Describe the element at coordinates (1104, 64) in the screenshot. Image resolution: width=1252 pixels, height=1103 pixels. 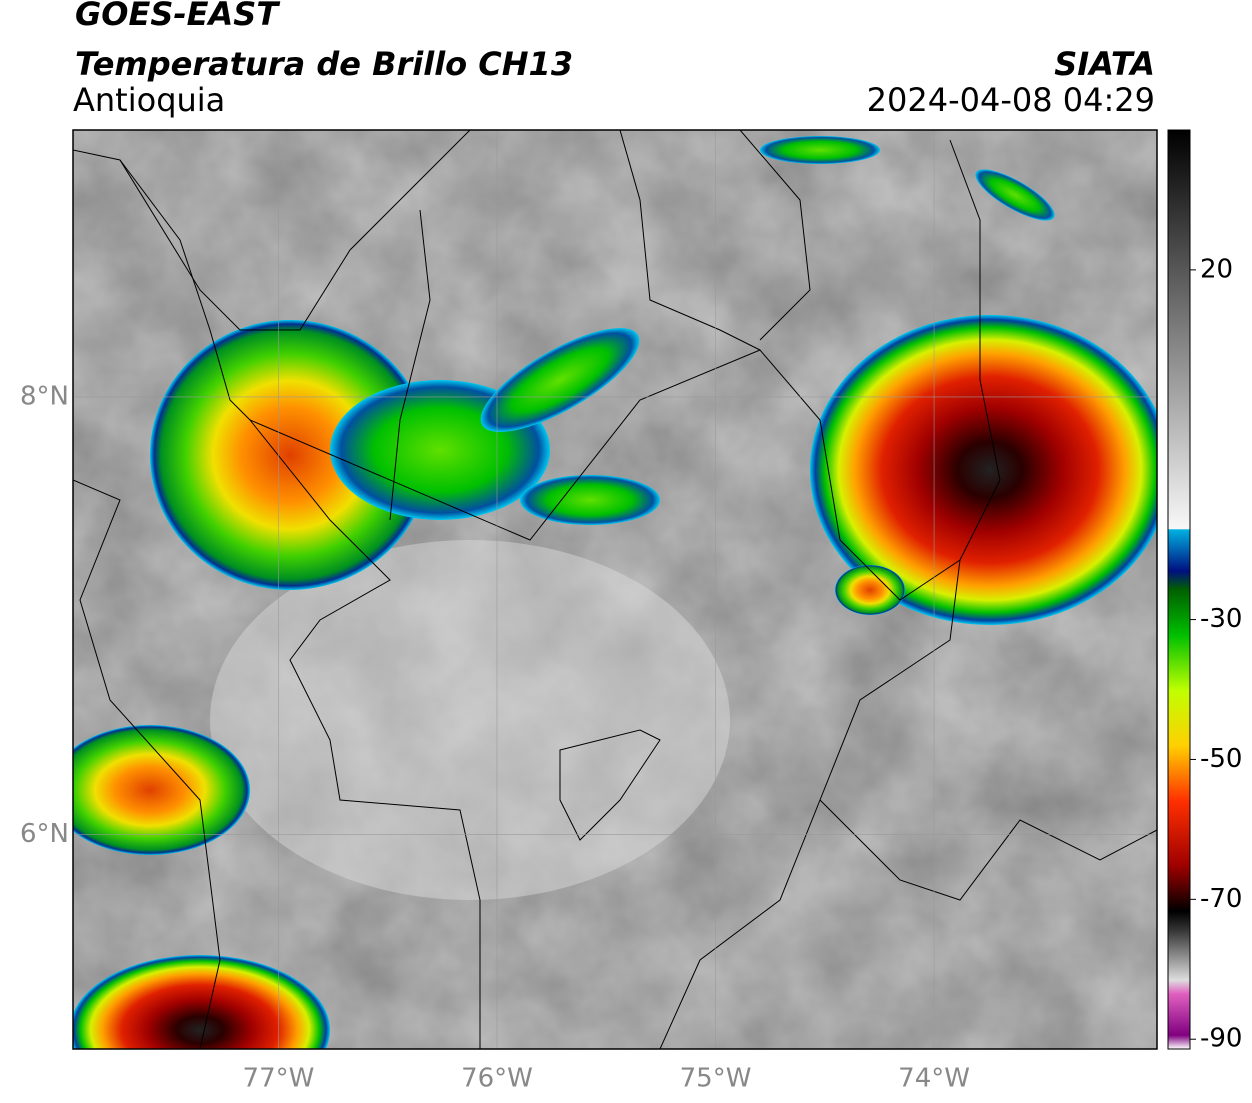
I see `source: SIATA` at that location.